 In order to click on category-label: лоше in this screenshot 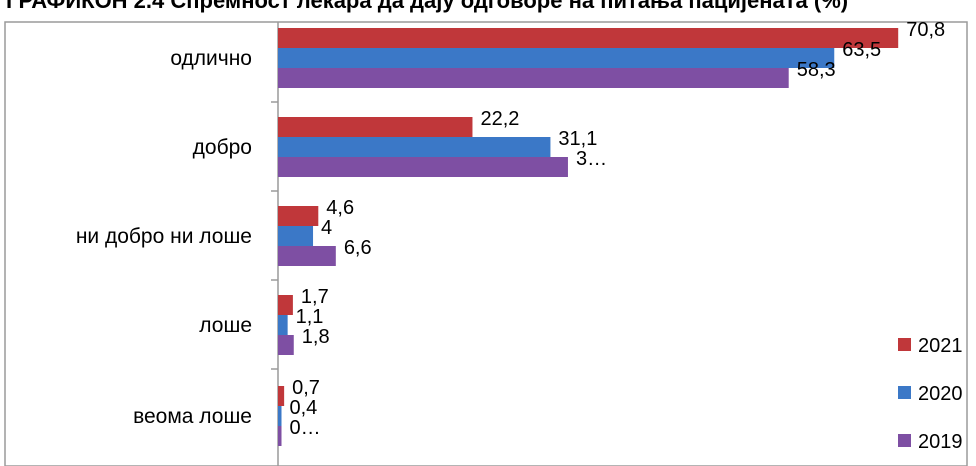, I will do `click(225, 325)`.